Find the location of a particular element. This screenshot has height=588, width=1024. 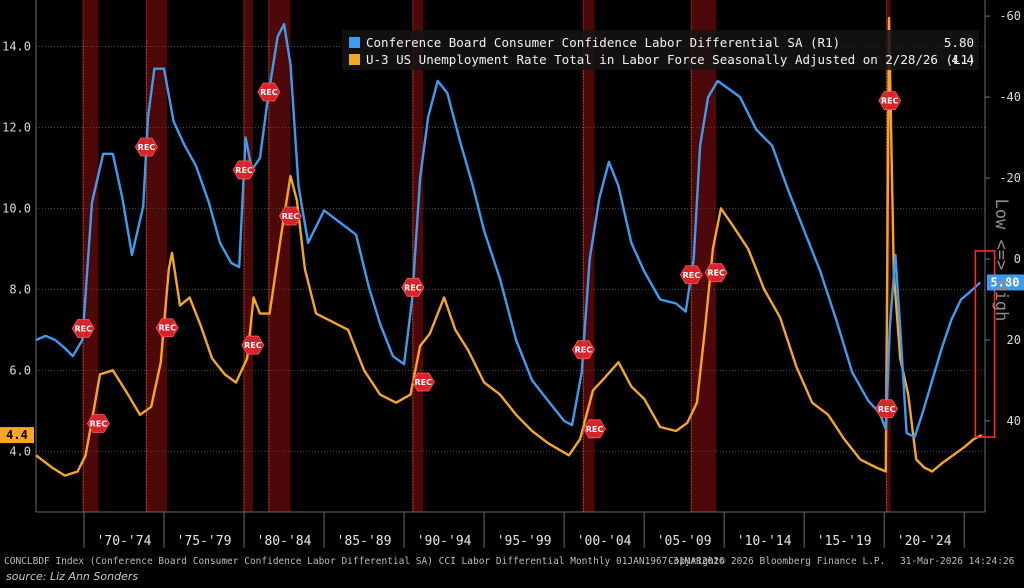

right-last-value-tag is located at coordinates (1005, 282).